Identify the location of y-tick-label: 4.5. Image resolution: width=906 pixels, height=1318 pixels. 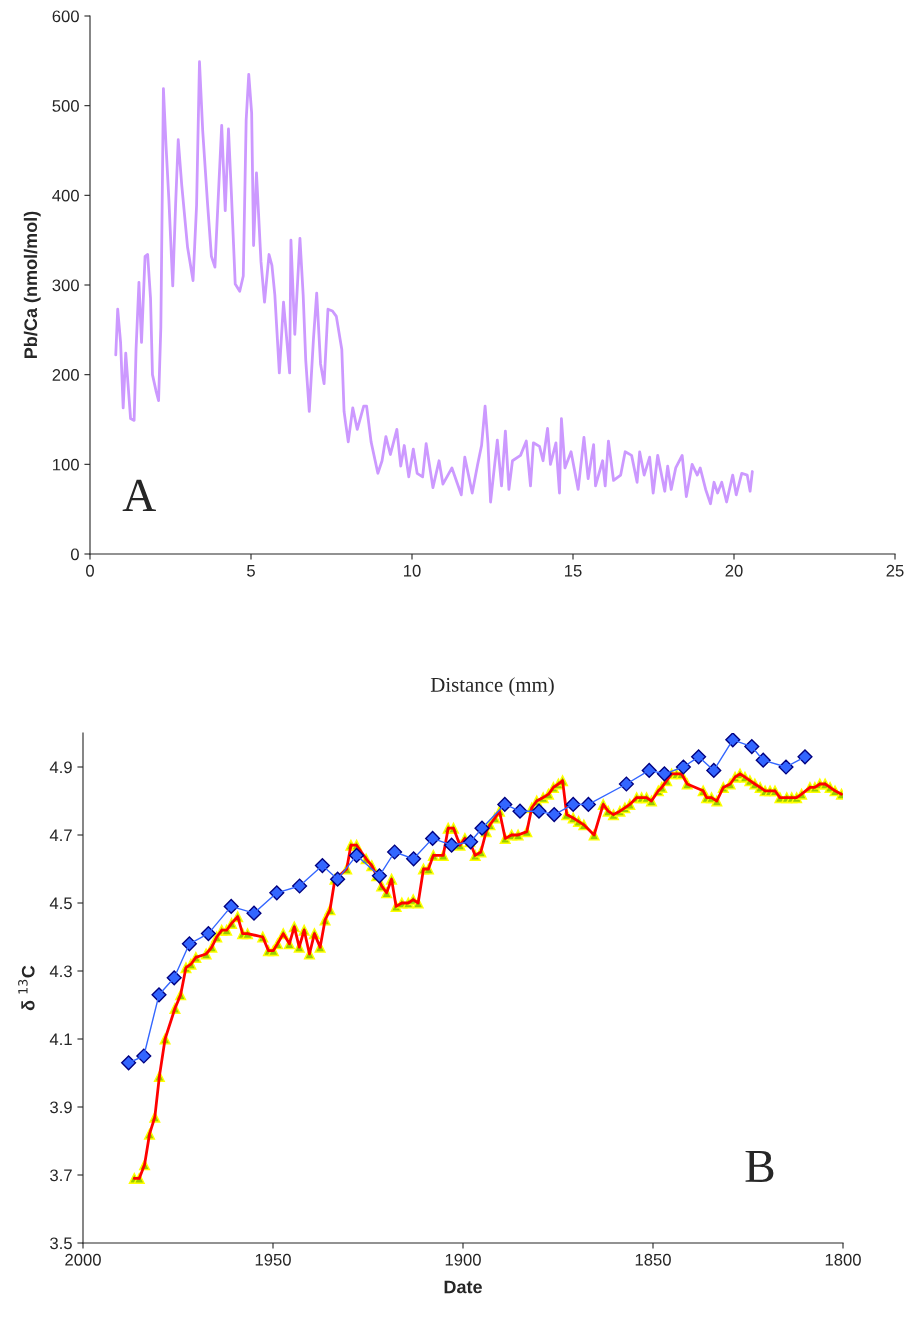
(60, 903).